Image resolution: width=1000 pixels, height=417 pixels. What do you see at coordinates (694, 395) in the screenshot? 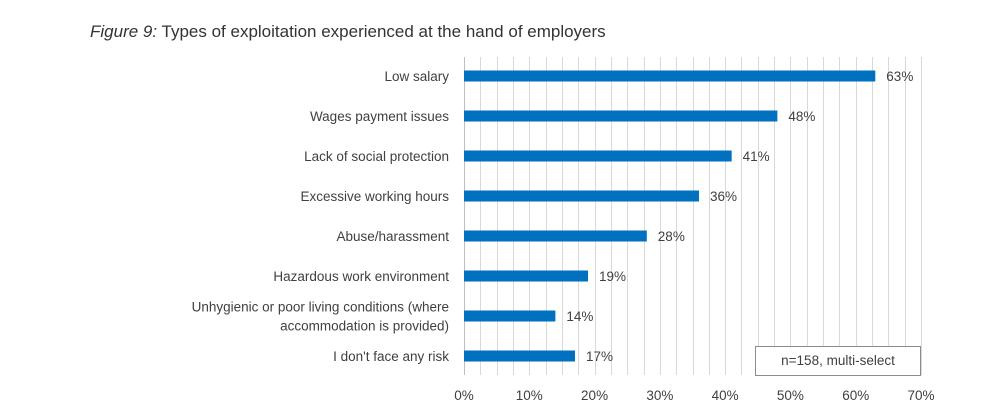
I see `x-axis-ticks: 0% 10% 20% 30% 40% 50% 60% 70%` at bounding box center [694, 395].